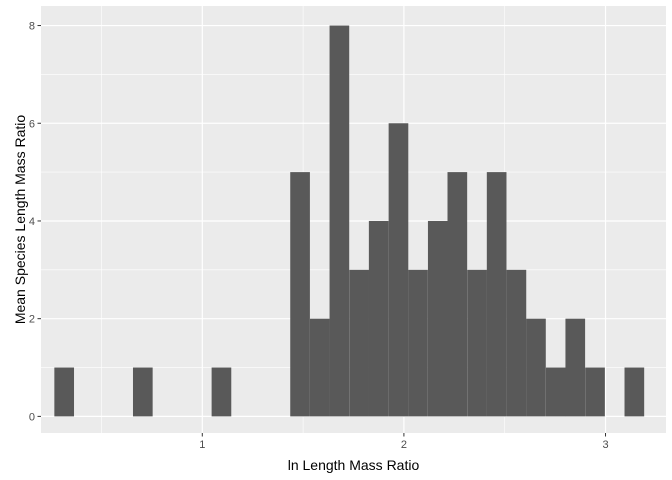  I want to click on y-tick-label: 8, so click(32, 27).